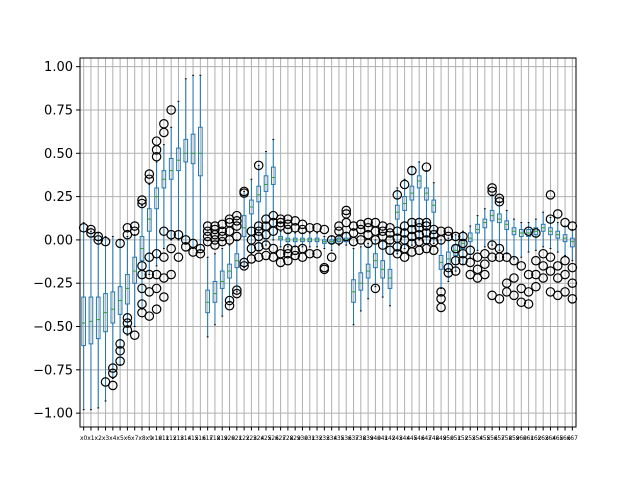 The height and width of the screenshot is (480, 640). I want to click on x-tick-label: x4, so click(113, 438).